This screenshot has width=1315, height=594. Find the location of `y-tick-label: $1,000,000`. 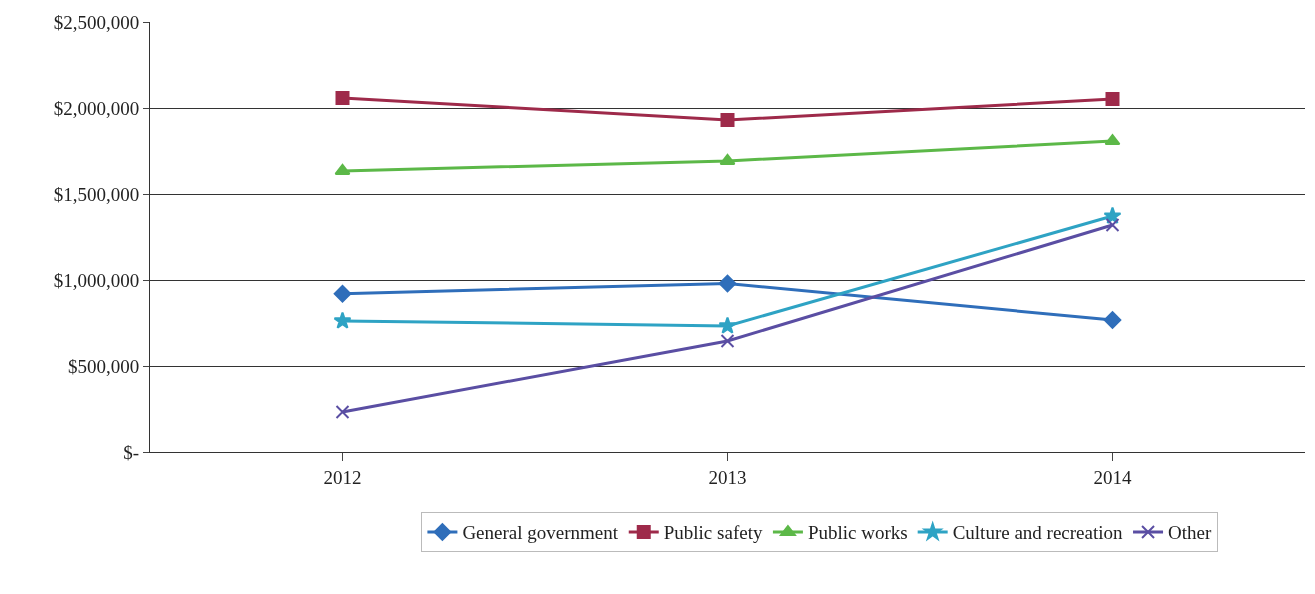

y-tick-label: $1,000,000 is located at coordinates (96, 280).